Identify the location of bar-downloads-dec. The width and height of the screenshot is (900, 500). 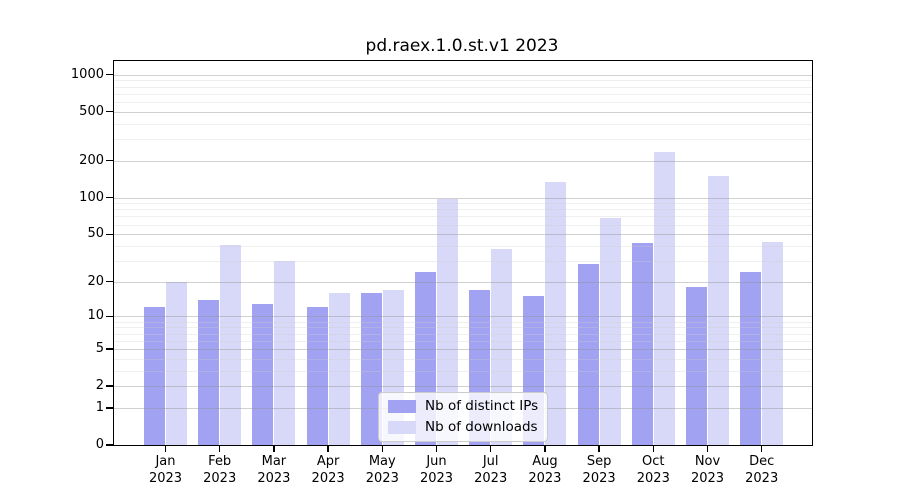
(773, 343).